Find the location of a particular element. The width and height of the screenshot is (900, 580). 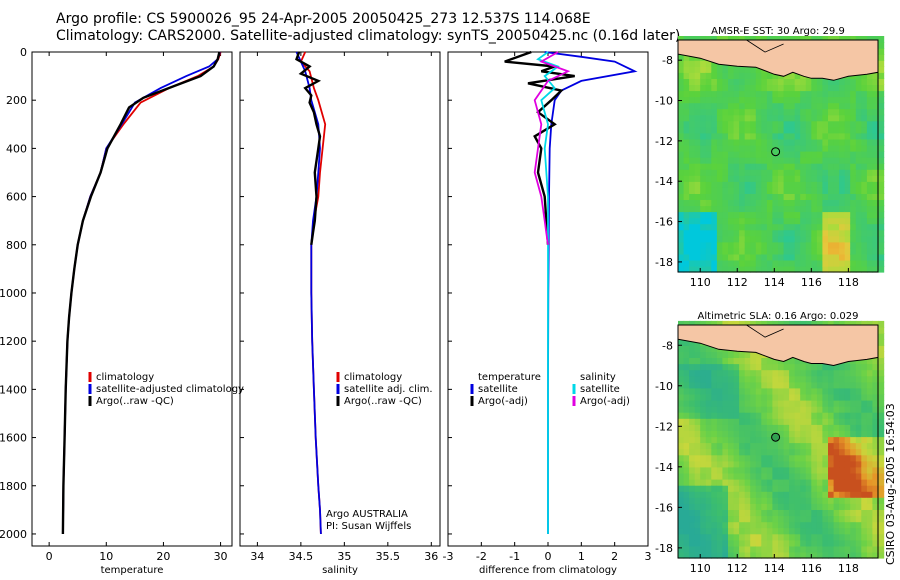

series-line-salinity-satellite is located at coordinates (548, 292).